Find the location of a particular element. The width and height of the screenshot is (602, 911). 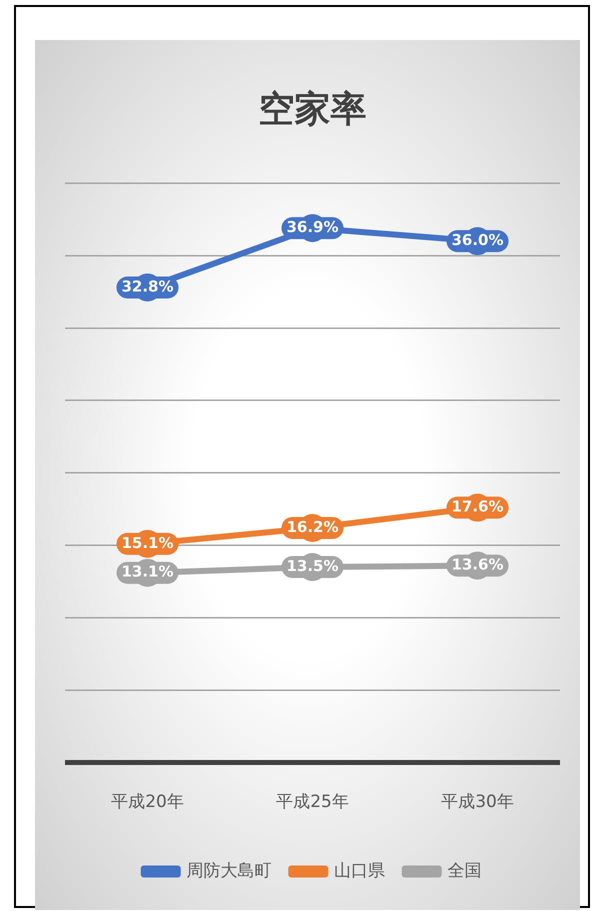

legend-label: 周防大島町 is located at coordinates (229, 870).